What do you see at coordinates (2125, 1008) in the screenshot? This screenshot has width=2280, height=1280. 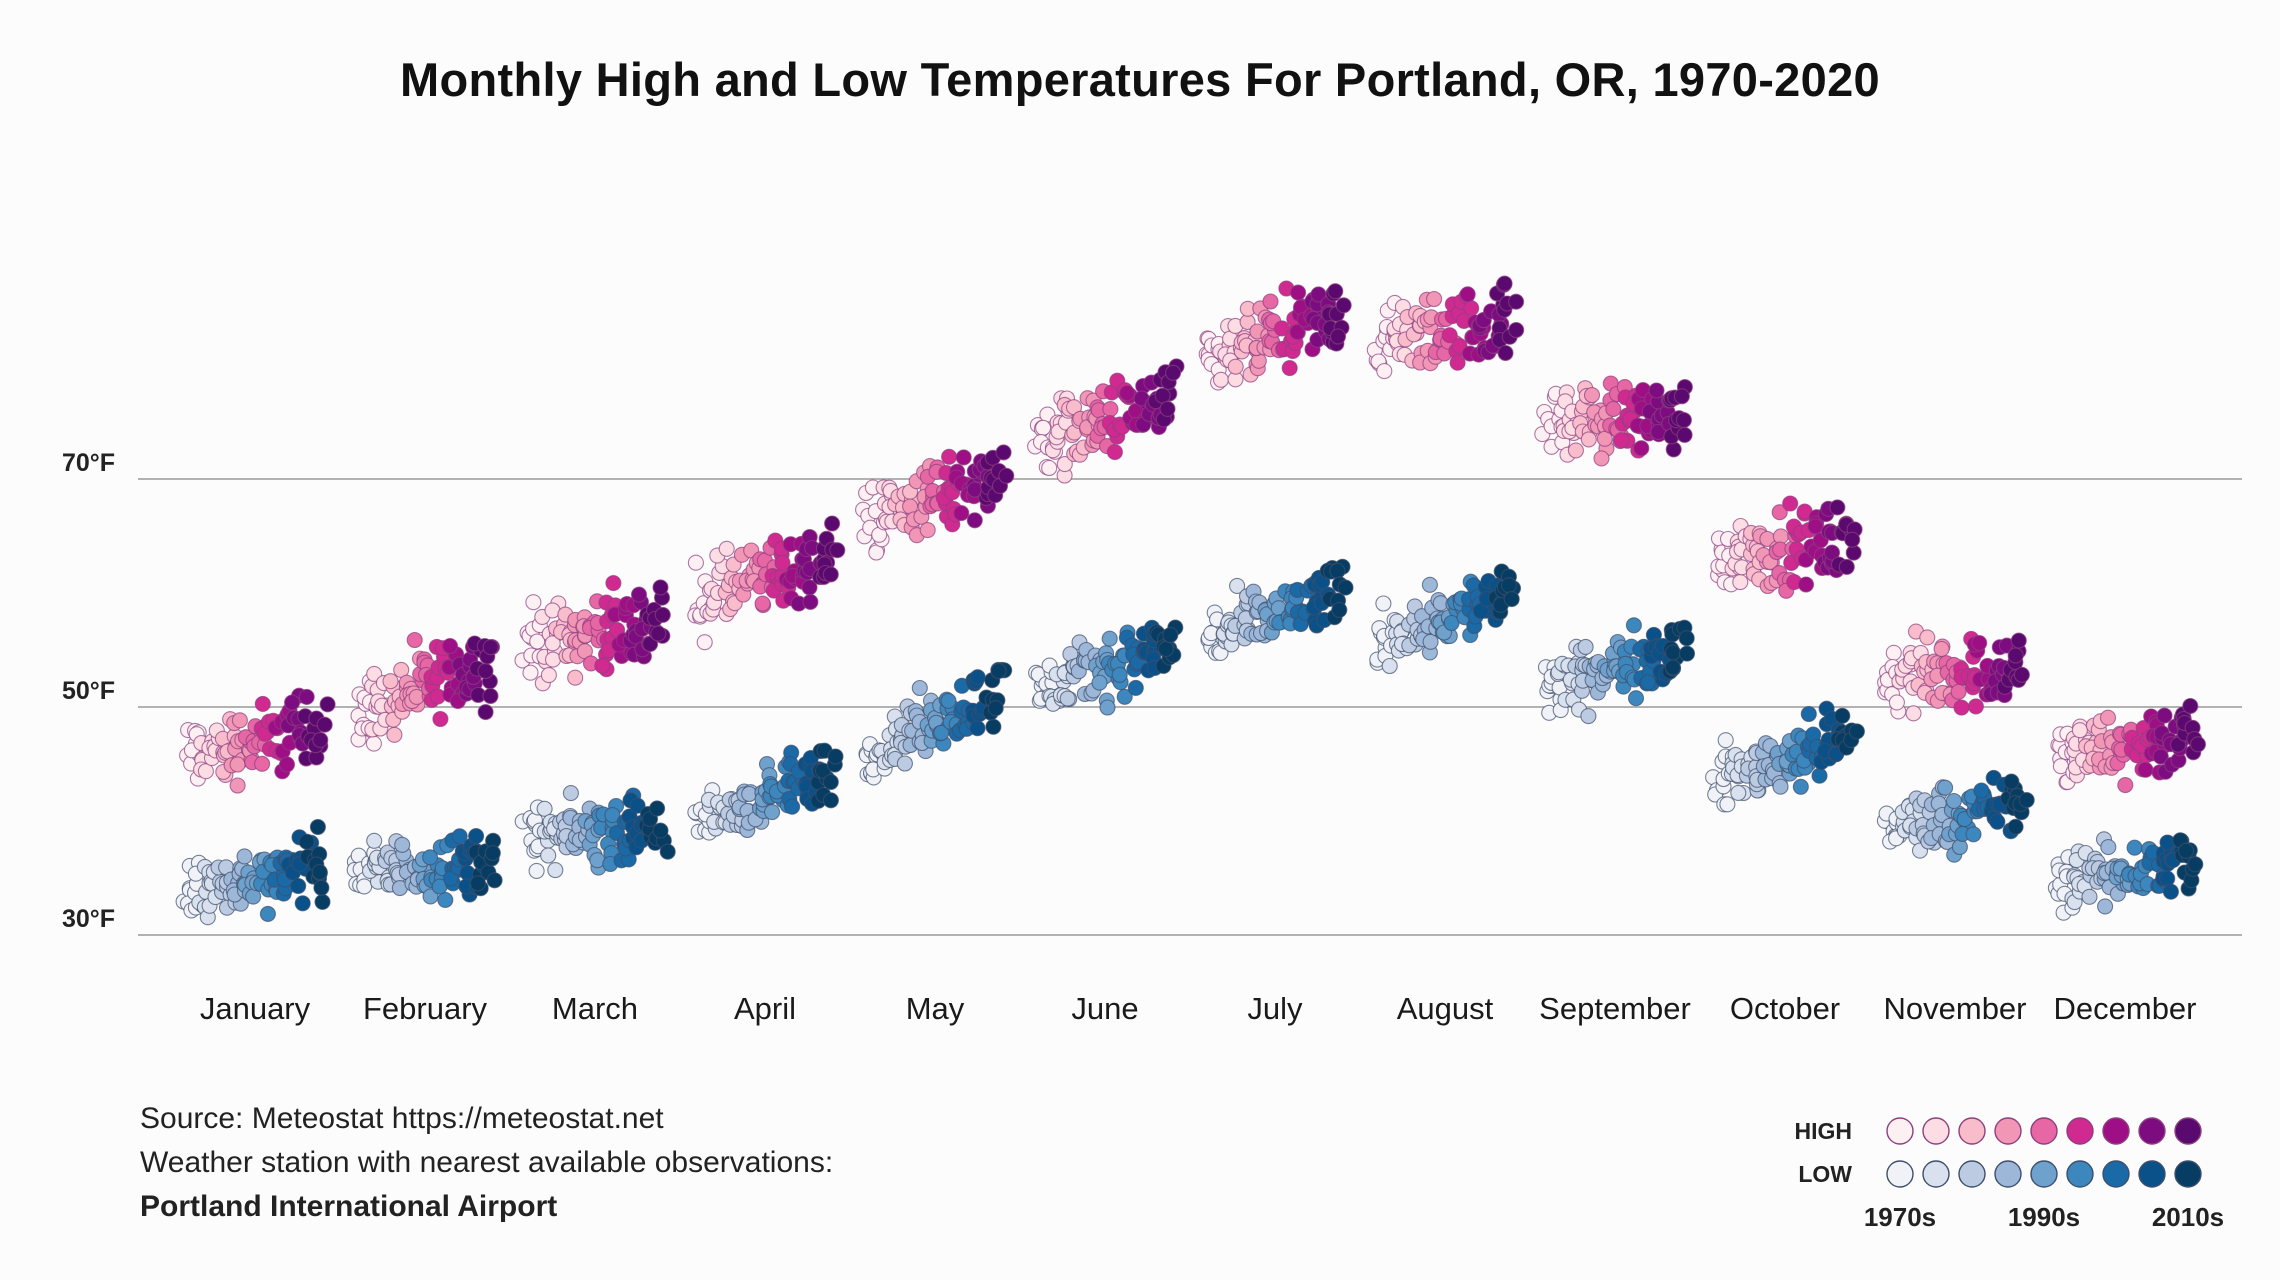 I see `month-label: December` at bounding box center [2125, 1008].